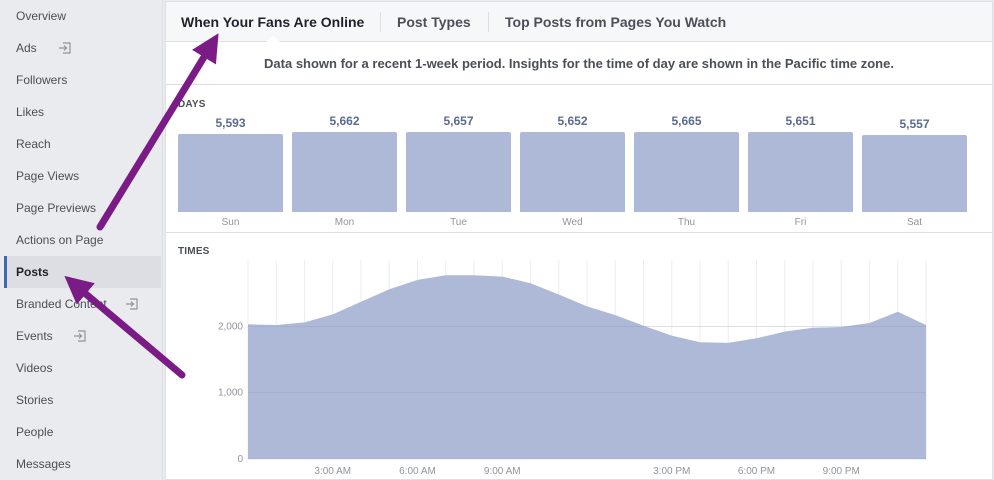  Describe the element at coordinates (60, 240) in the screenshot. I see `sidebar-item-label: Actions on Page` at that location.